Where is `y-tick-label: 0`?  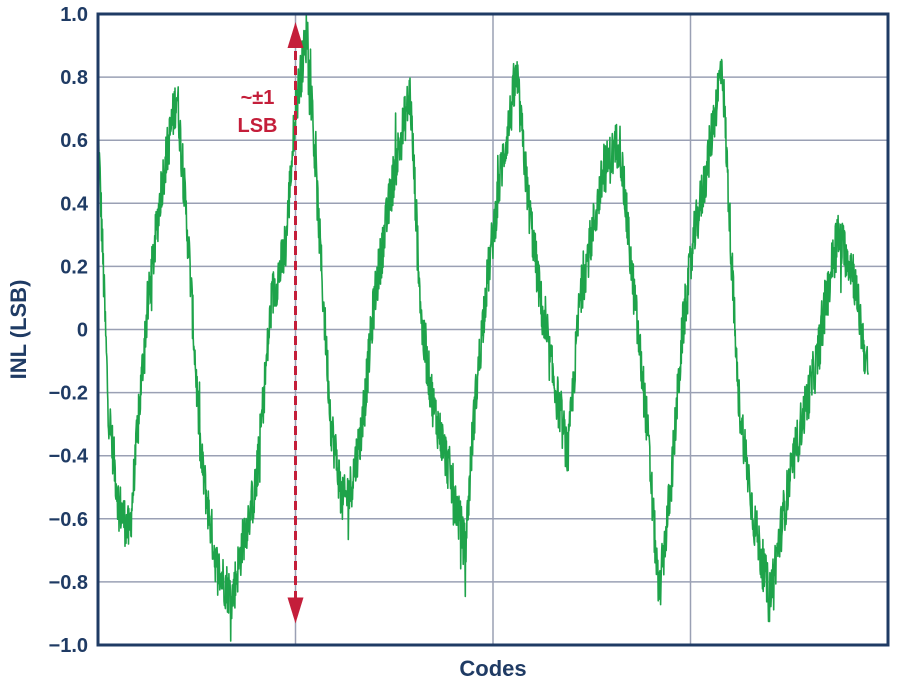
y-tick-label: 0 is located at coordinates (82, 331).